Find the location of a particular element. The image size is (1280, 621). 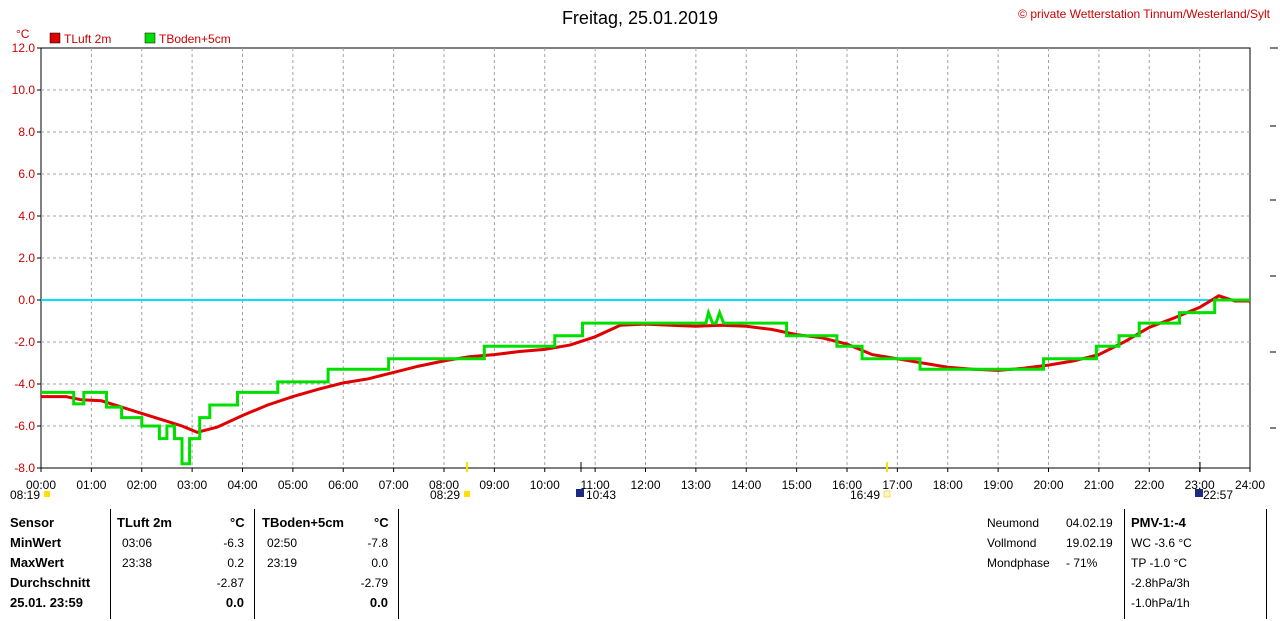

y-tick-label: -8.0 is located at coordinates (24, 468).